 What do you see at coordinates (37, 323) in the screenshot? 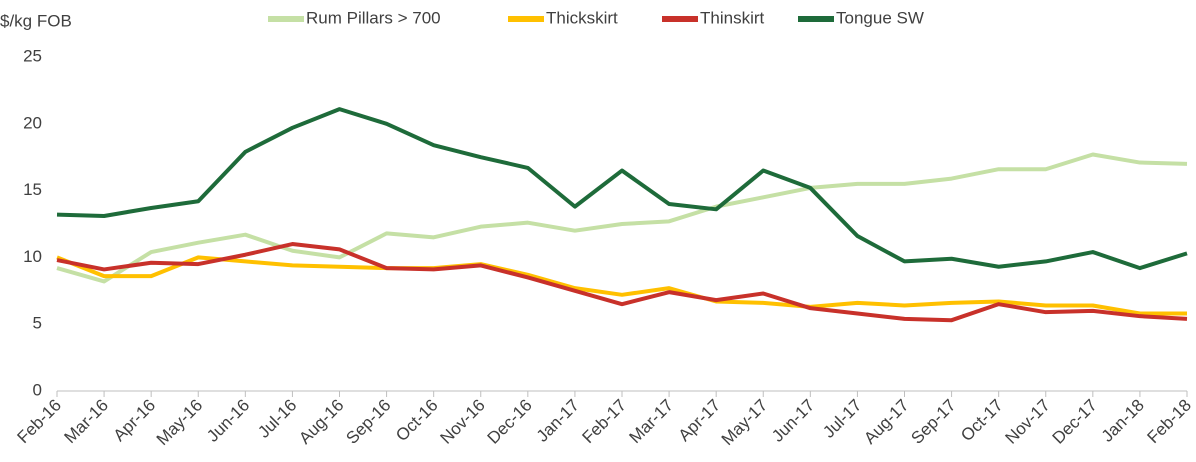
I see `y-tick-label: 5` at bounding box center [37, 323].